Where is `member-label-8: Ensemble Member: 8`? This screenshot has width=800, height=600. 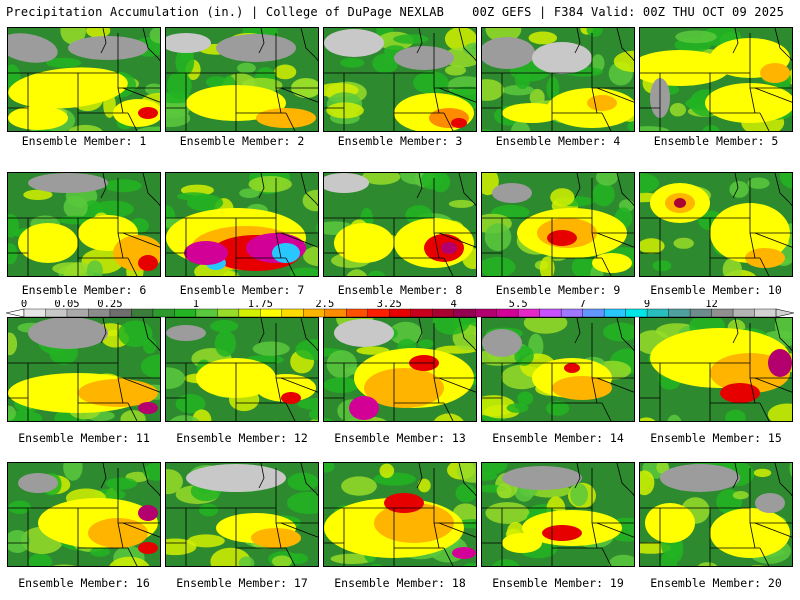 member-label-8: Ensemble Member: 8 is located at coordinates (400, 290).